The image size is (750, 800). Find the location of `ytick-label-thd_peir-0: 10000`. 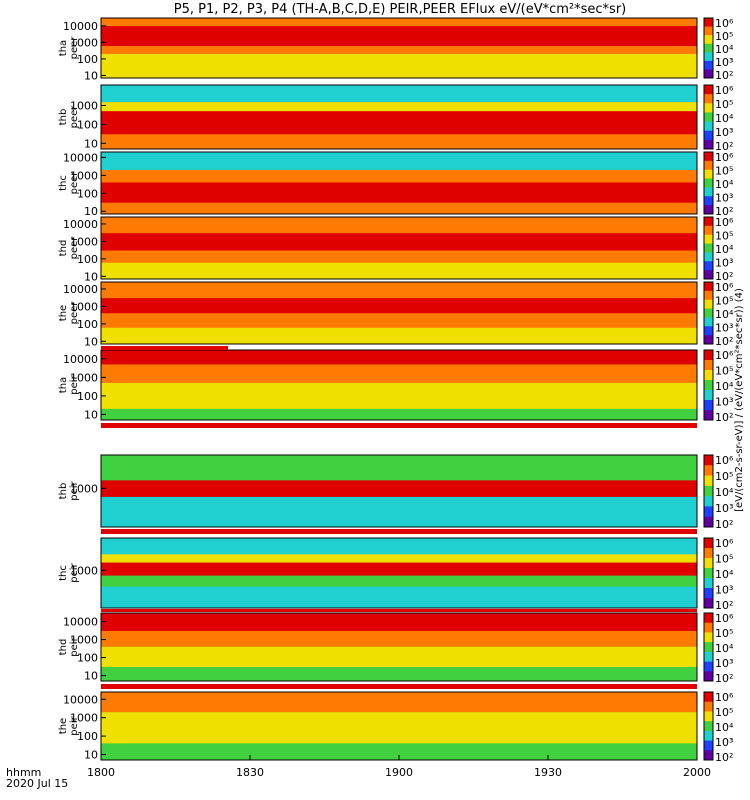

ytick-label-thd_peir-0: 10000 is located at coordinates (80, 622).